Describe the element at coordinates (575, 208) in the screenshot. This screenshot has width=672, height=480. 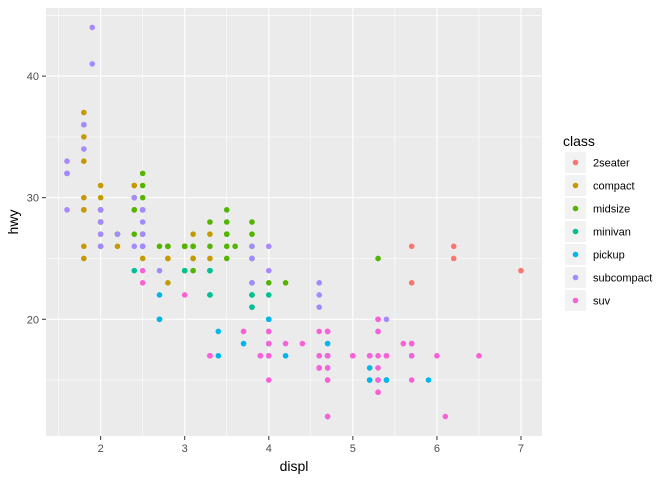
I see `legend-marker-midsize` at that location.